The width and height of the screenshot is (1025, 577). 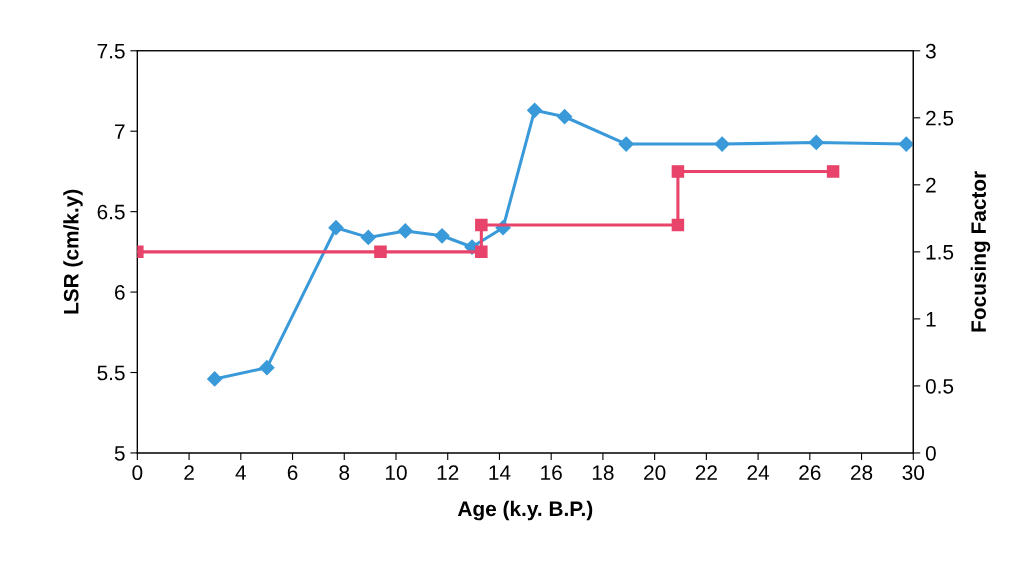 I want to click on x-tick-label: 24, so click(x=758, y=472).